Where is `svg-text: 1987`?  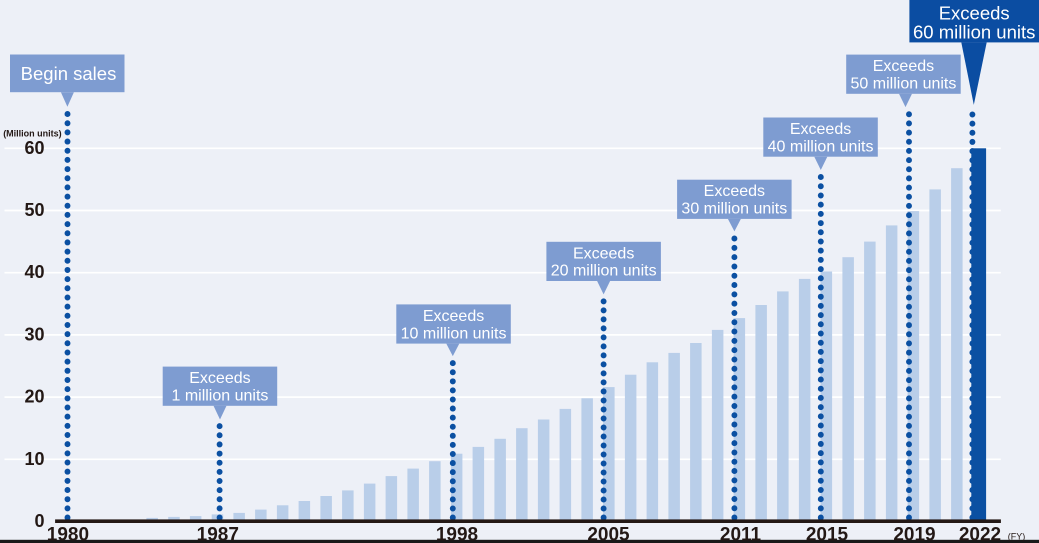 svg-text: 1987 is located at coordinates (218, 534).